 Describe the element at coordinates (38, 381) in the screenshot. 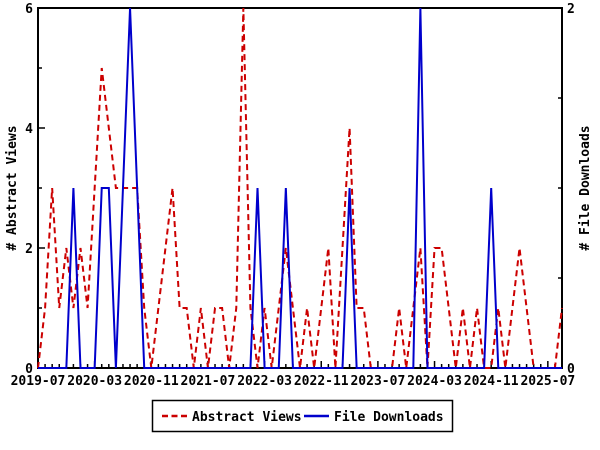

I see `x-tick-label: 2019-07` at that location.